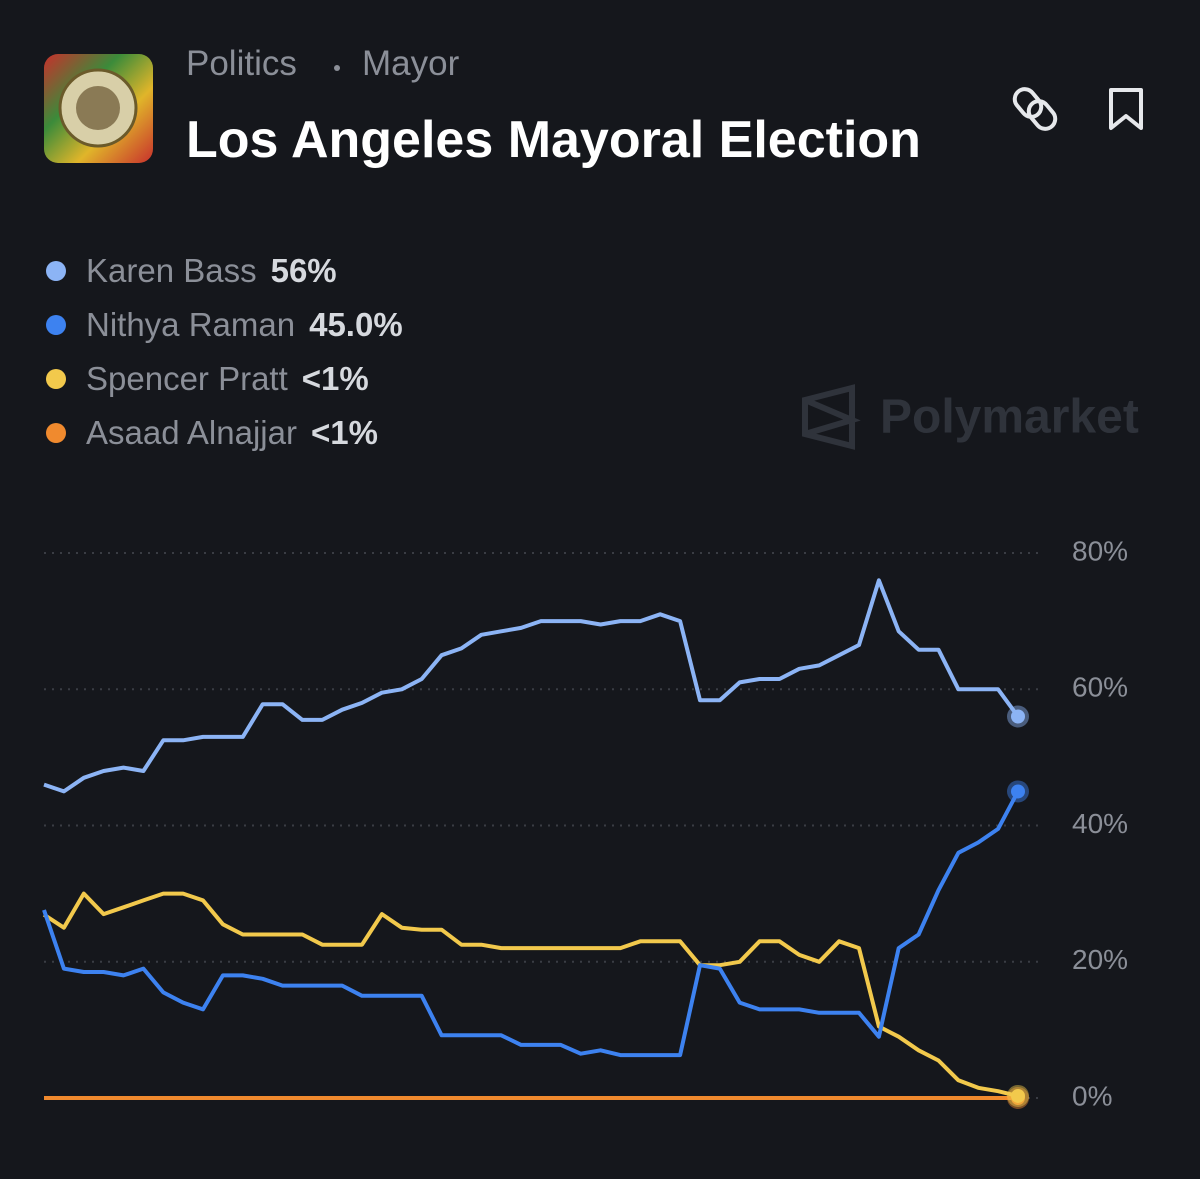 This screenshot has height=1179, width=1200. Describe the element at coordinates (303, 270) in the screenshot. I see `legend-value: 56%` at that location.